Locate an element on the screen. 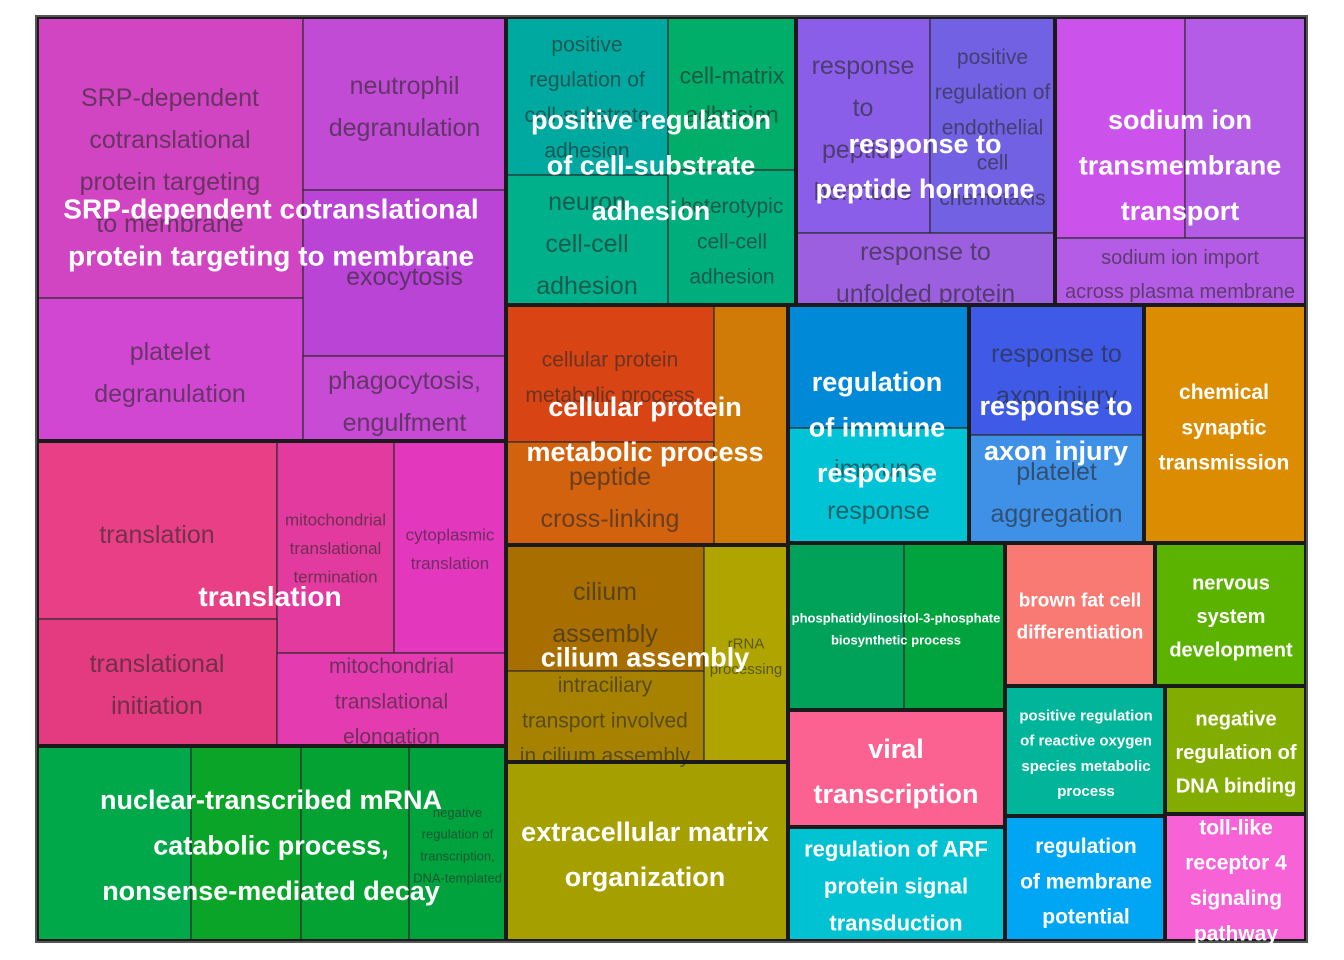 This screenshot has width=1344, height=960. term-tile-mitochondrial-translational-elongation is located at coordinates (391, 699).